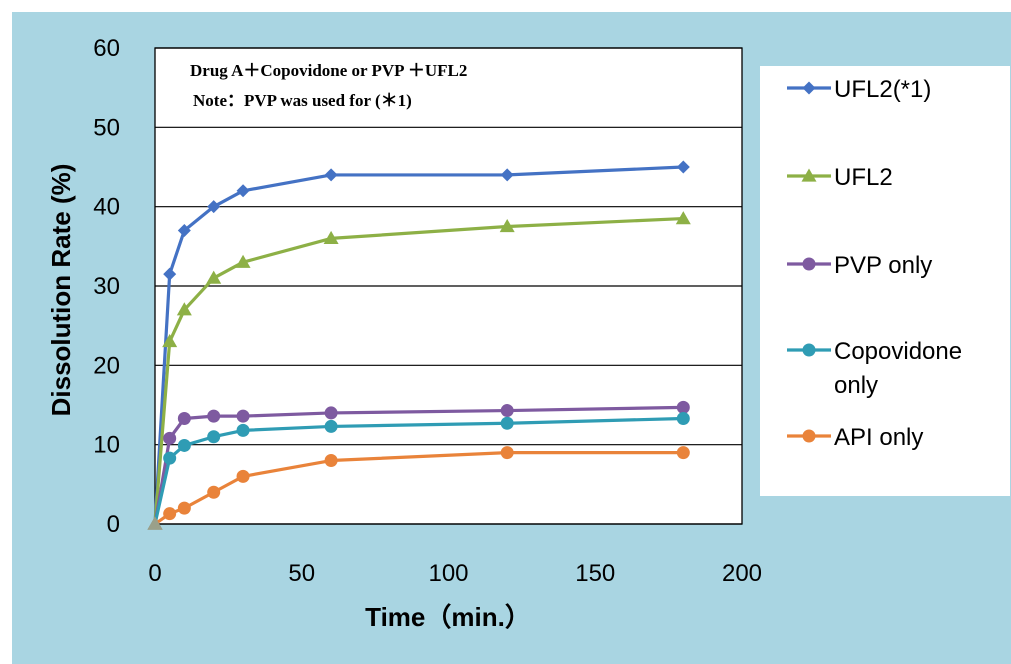 The image size is (1011, 664). Describe the element at coordinates (863, 177) in the screenshot. I see `legend-label: UFL2` at that location.